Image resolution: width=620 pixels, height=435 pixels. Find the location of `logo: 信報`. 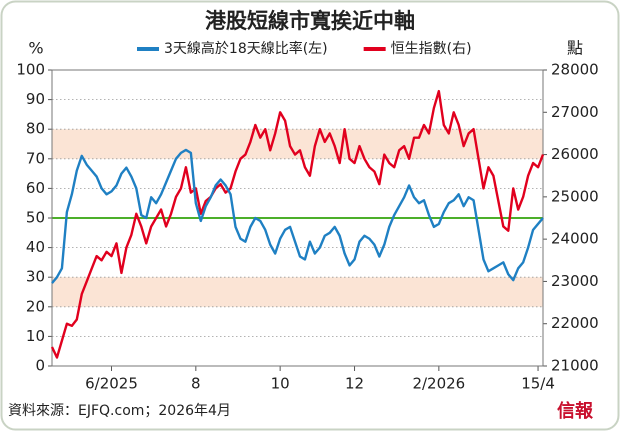

logo: 信報 is located at coordinates (575, 411).